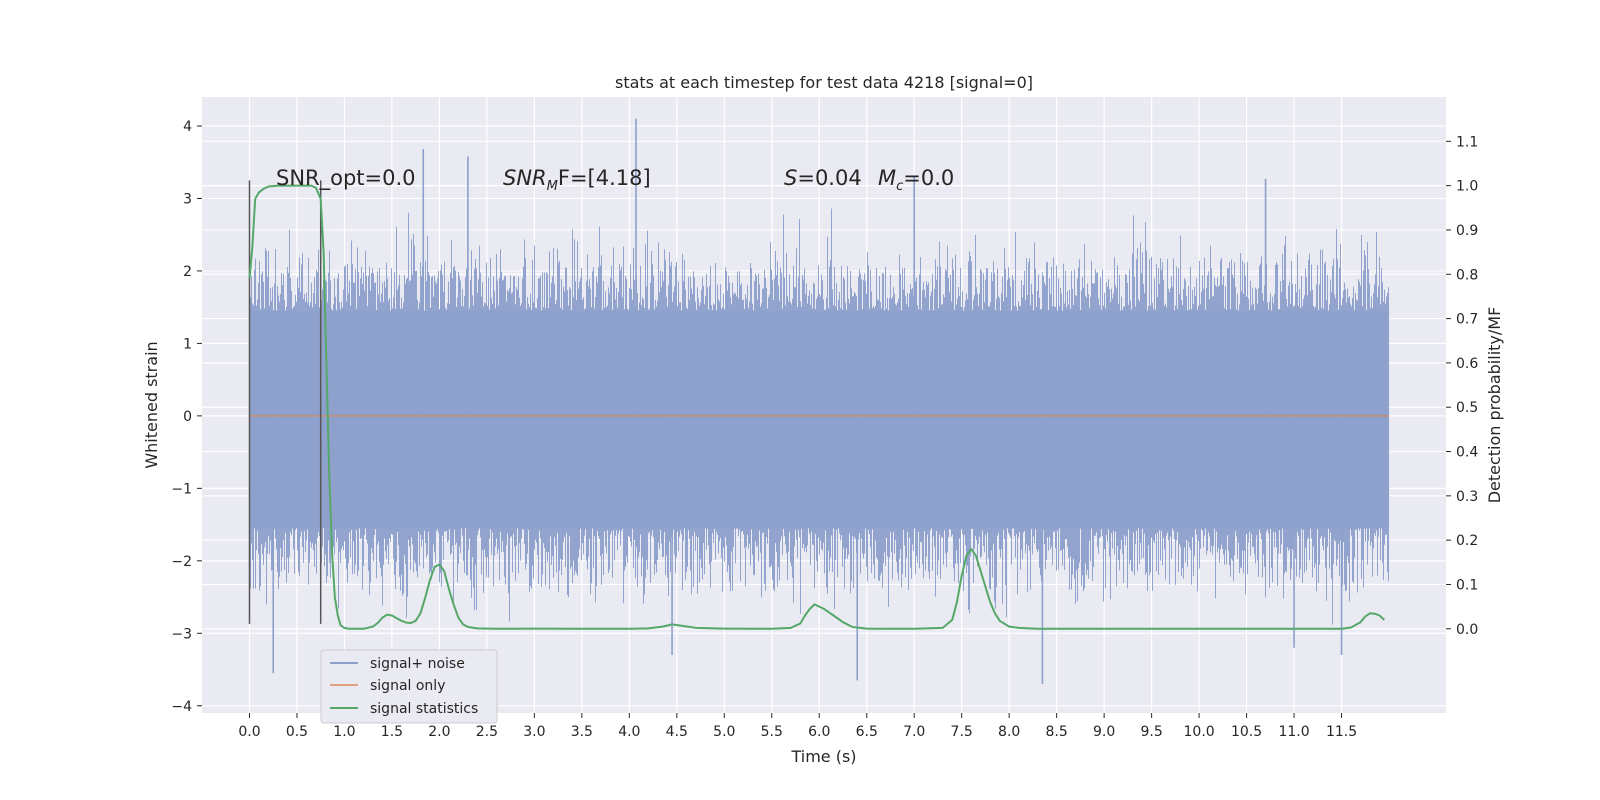  I want to click on y2-tick-label: 0.4, so click(1467, 453).